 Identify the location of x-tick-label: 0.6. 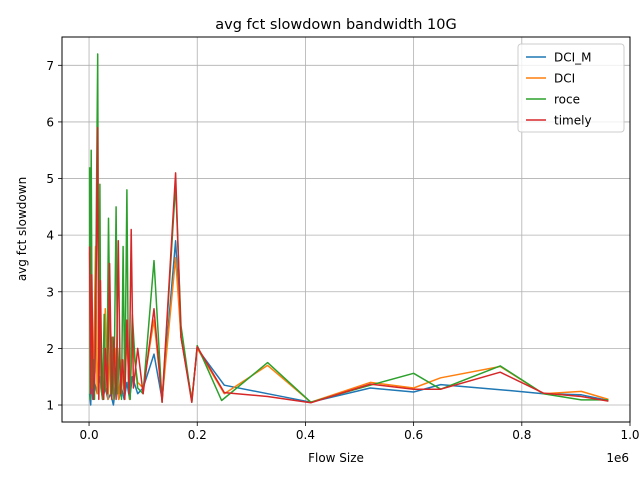
(413, 435).